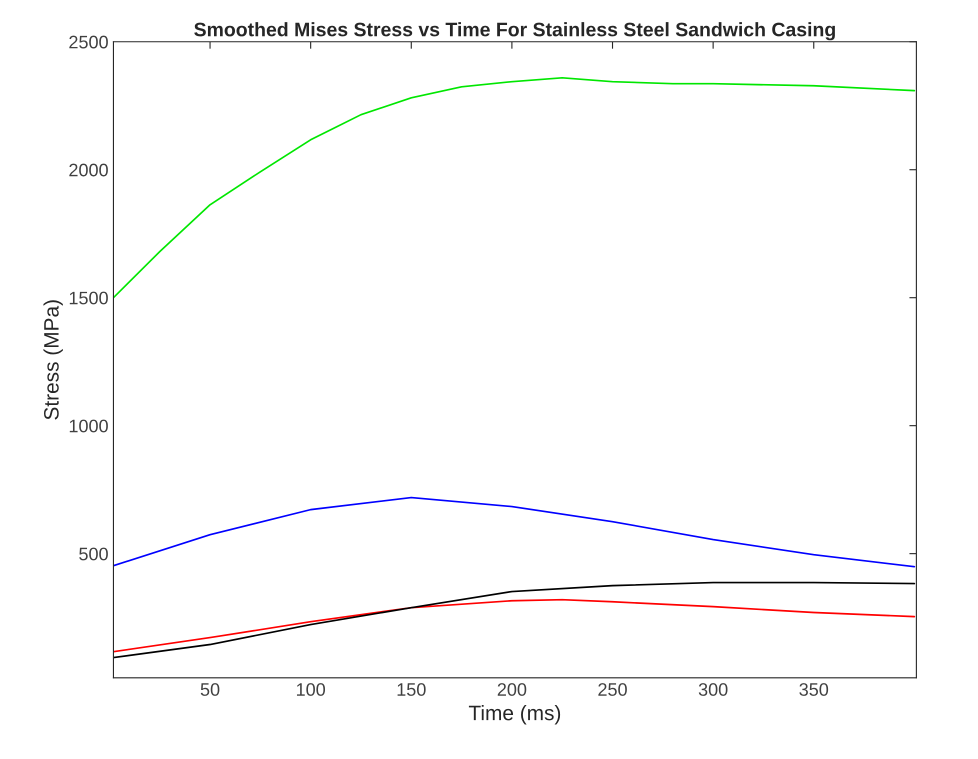  What do you see at coordinates (210, 689) in the screenshot?
I see `x-tick-label: 50` at bounding box center [210, 689].